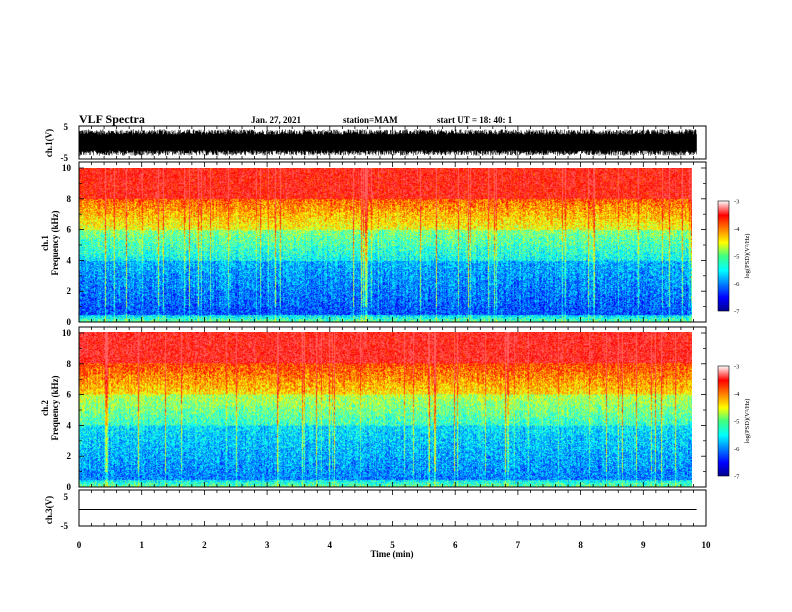 Image resolution: width=792 pixels, height=612 pixels. I want to click on ch1-spectrogram-channel-label: ch.1, so click(45, 243).